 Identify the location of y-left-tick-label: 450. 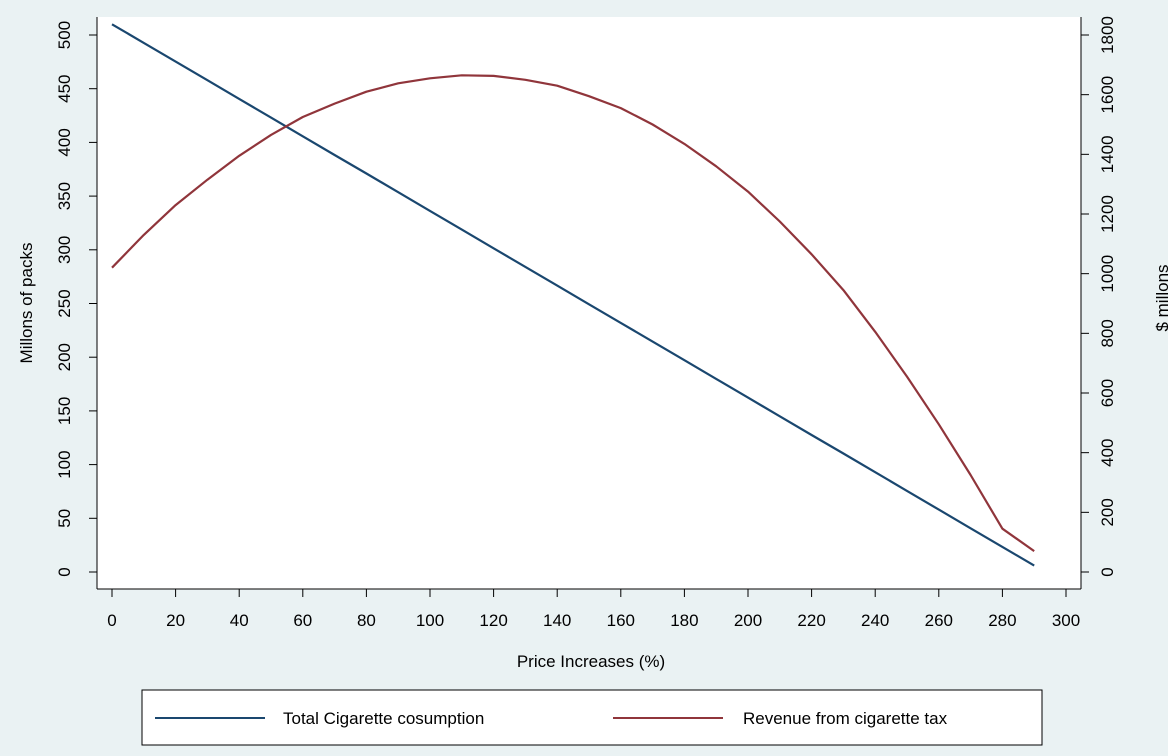
(64, 89).